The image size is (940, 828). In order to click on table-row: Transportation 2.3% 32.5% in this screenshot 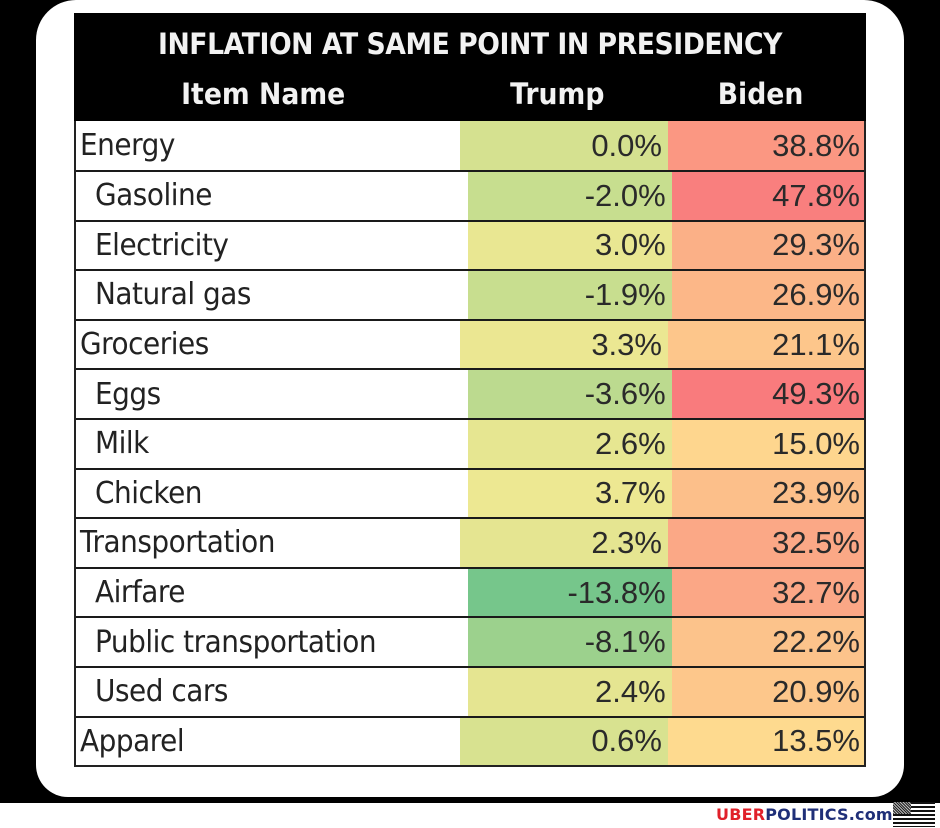, I will do `click(470, 542)`.